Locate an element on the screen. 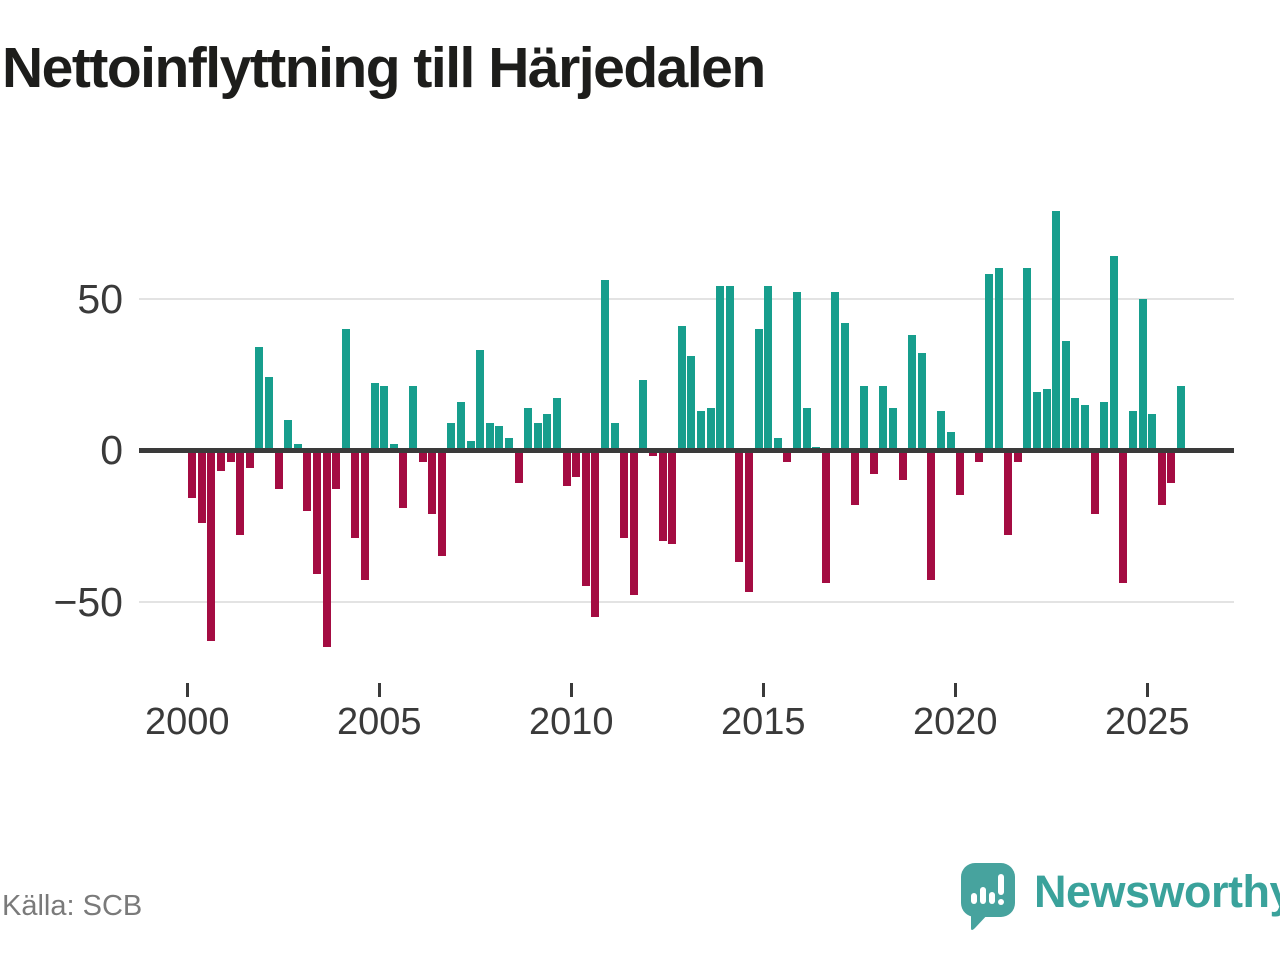  bar-2007Q3 is located at coordinates (480, 400).